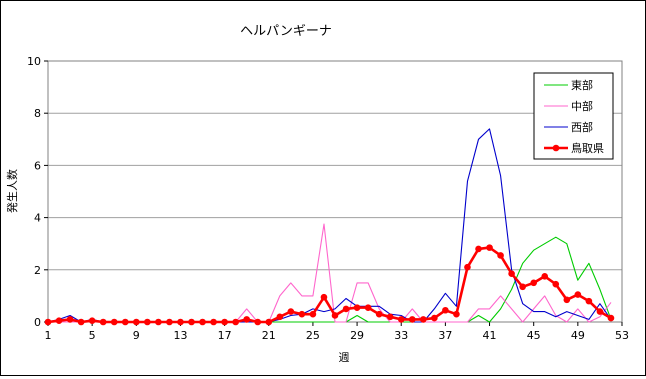 The height and width of the screenshot is (379, 646). I want to click on legend-box, so click(573, 116).